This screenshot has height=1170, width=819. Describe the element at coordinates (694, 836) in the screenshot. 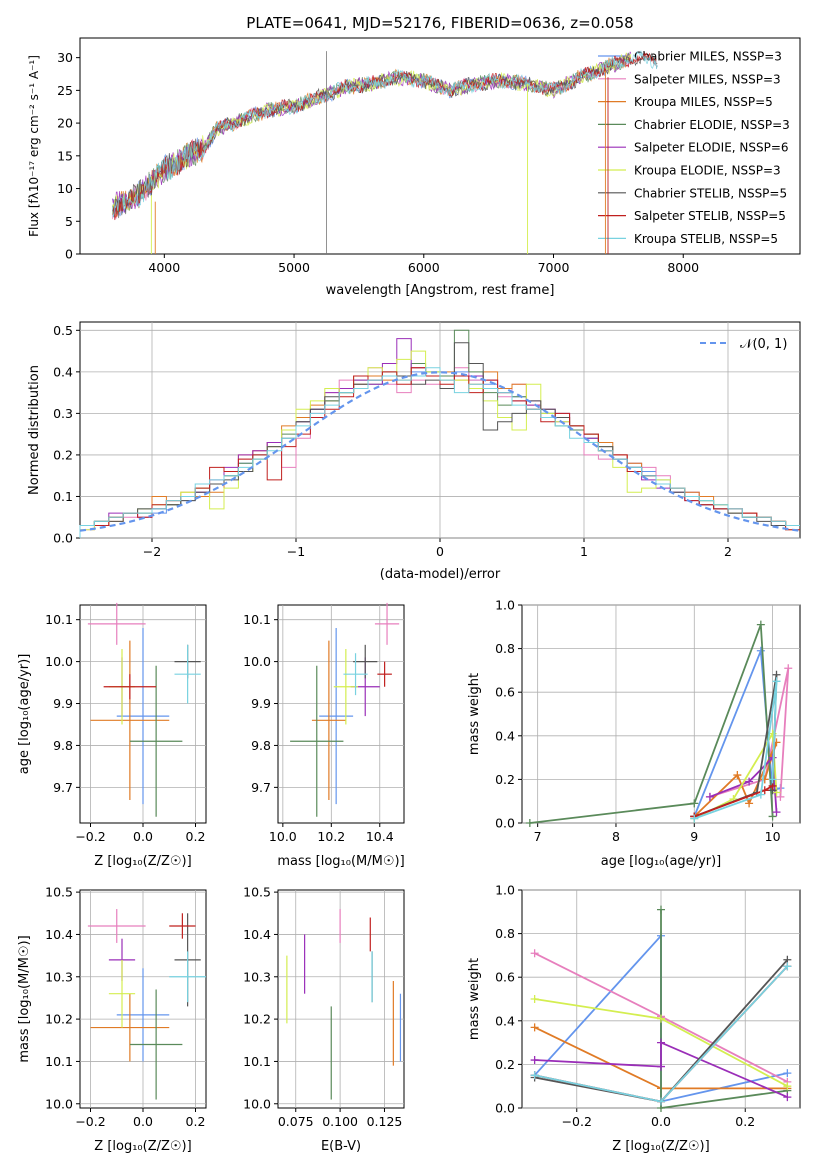

I see `weight-vs-age-x-tick-label: 9` at that location.